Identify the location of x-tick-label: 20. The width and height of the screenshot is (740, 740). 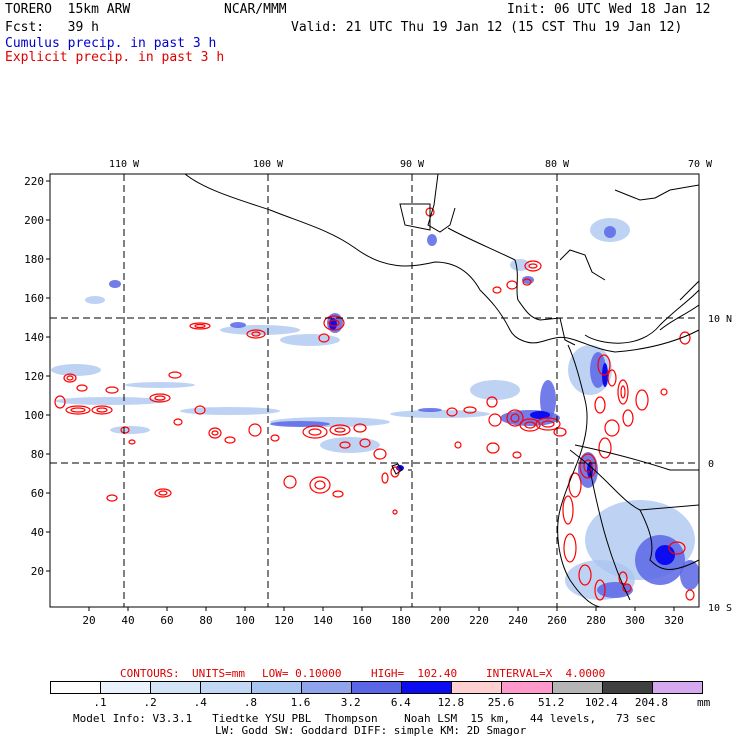
(88, 620).